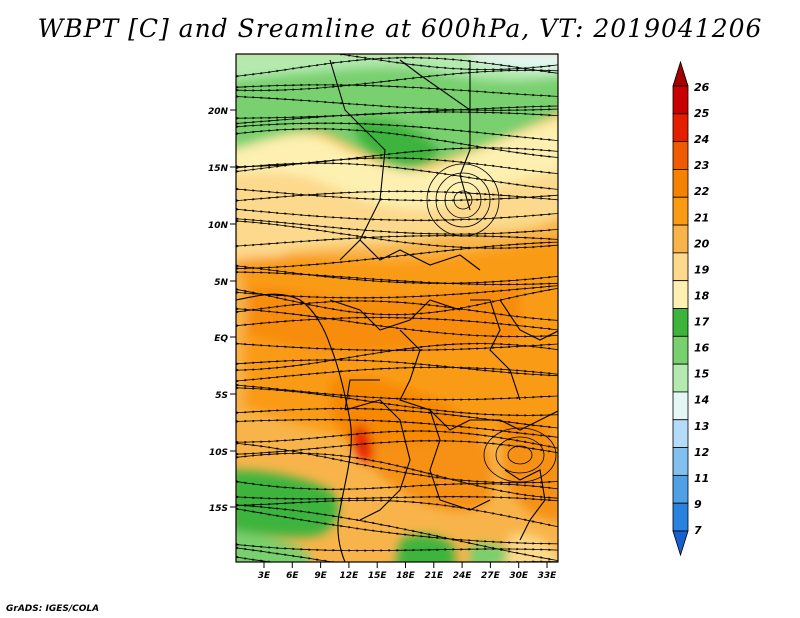  Describe the element at coordinates (702, 374) in the screenshot. I see `colorbar-label: 15` at that location.